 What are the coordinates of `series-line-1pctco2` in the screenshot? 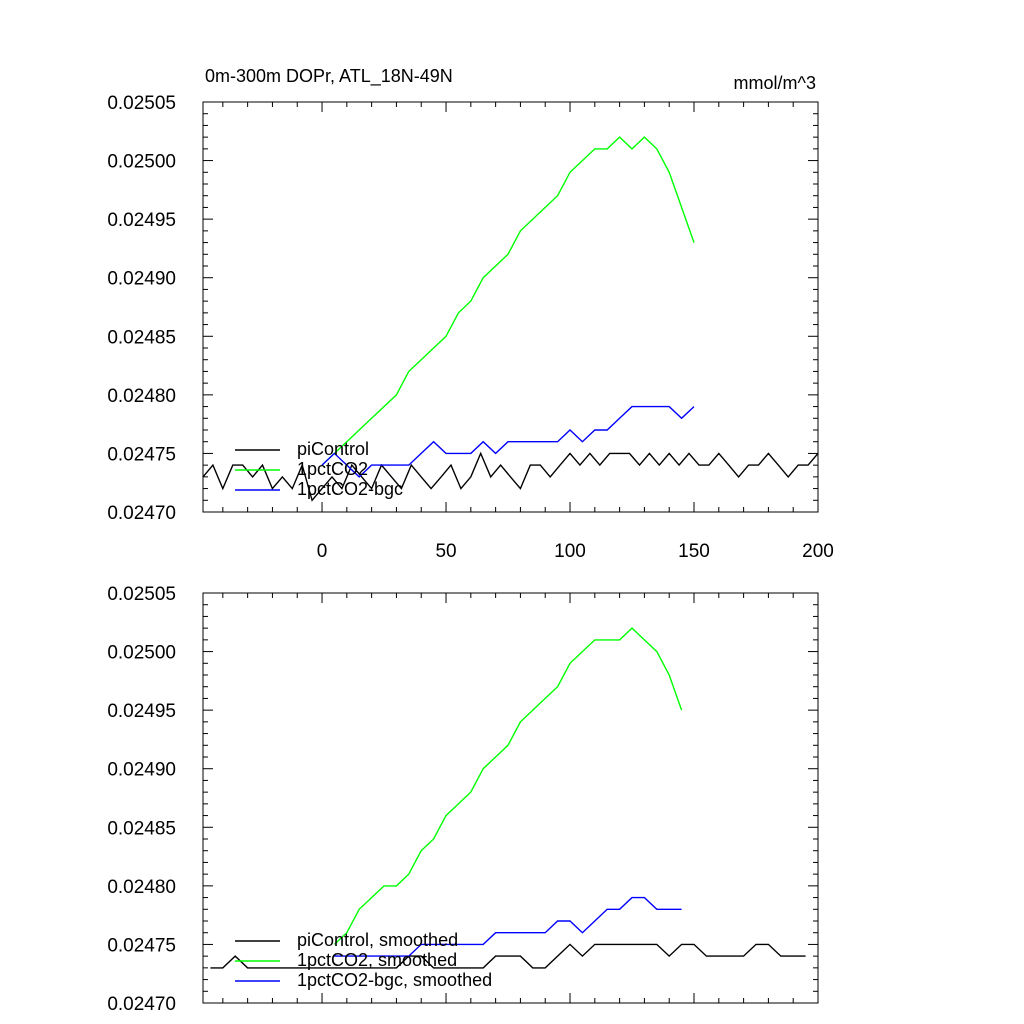 It's located at (508, 301).